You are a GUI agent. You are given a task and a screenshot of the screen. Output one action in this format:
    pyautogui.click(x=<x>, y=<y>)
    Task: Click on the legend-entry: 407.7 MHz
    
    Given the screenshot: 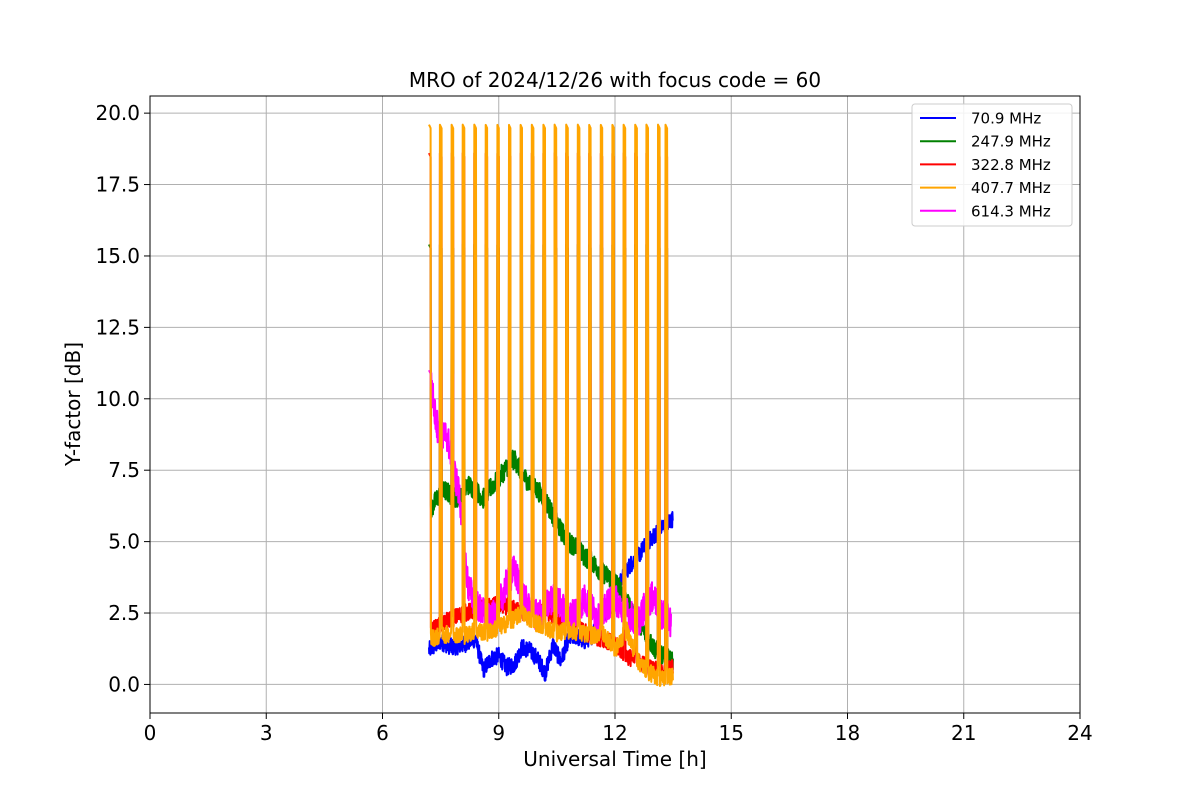 What is the action you would take?
    pyautogui.click(x=1011, y=188)
    